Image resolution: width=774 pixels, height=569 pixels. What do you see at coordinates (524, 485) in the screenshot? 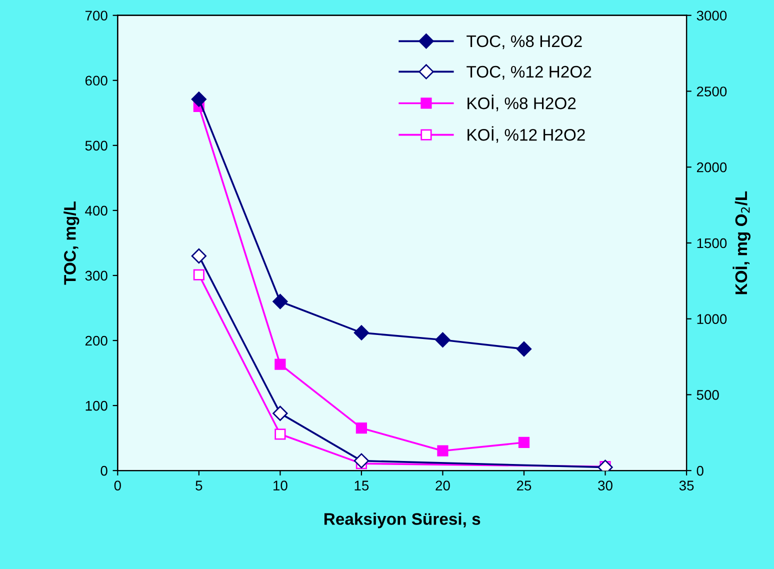
I see `x-tick-label: 25` at bounding box center [524, 485].